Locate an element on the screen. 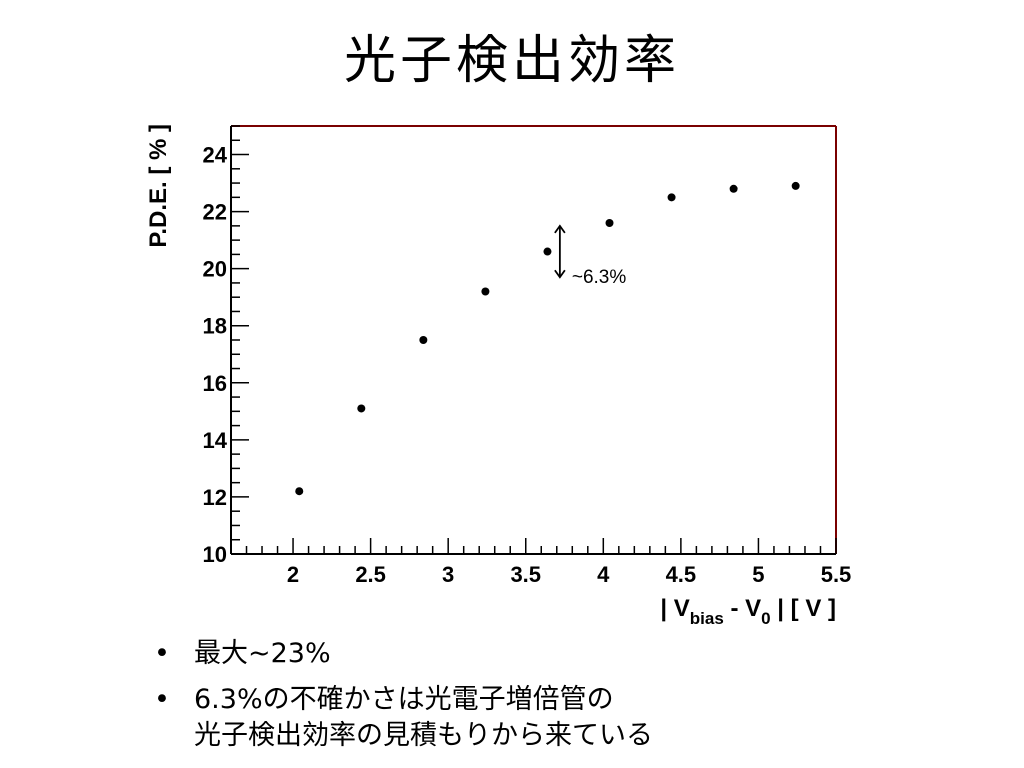 The height and width of the screenshot is (768, 1024). bullet-text-line-1: 6.3%の不確かさは光電子増倍管の is located at coordinates (404, 699).